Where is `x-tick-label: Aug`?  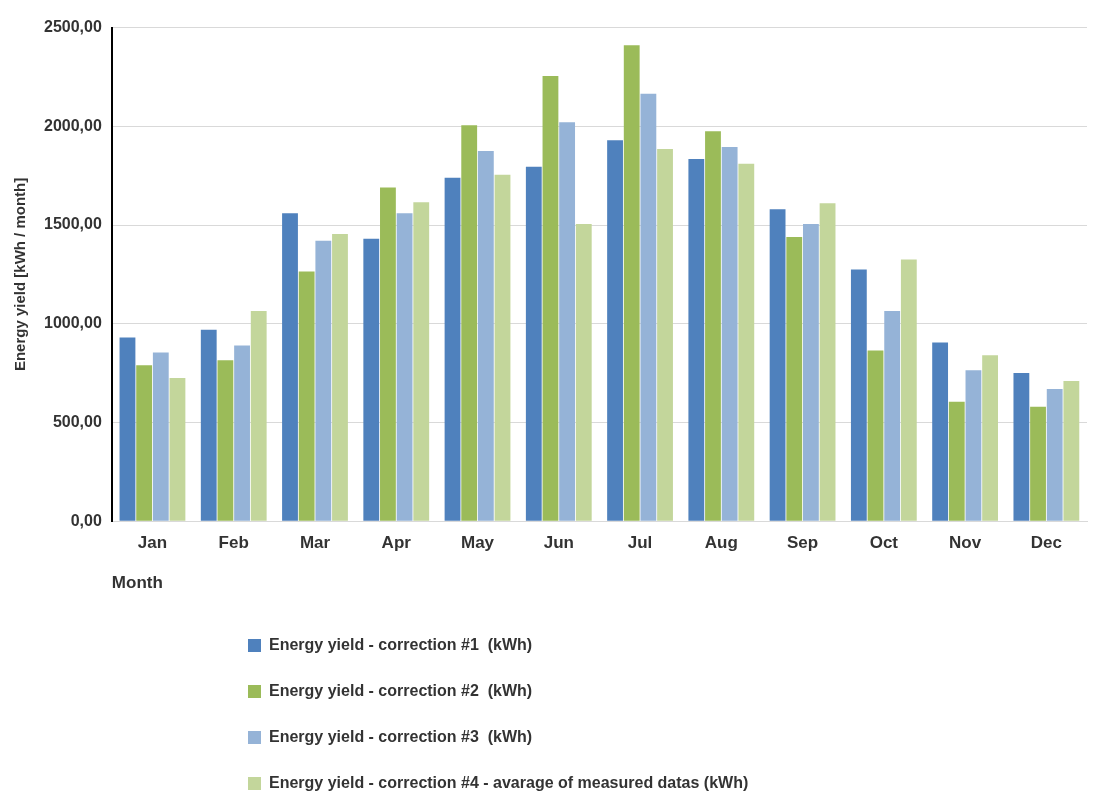 x-tick-label: Aug is located at coordinates (721, 543).